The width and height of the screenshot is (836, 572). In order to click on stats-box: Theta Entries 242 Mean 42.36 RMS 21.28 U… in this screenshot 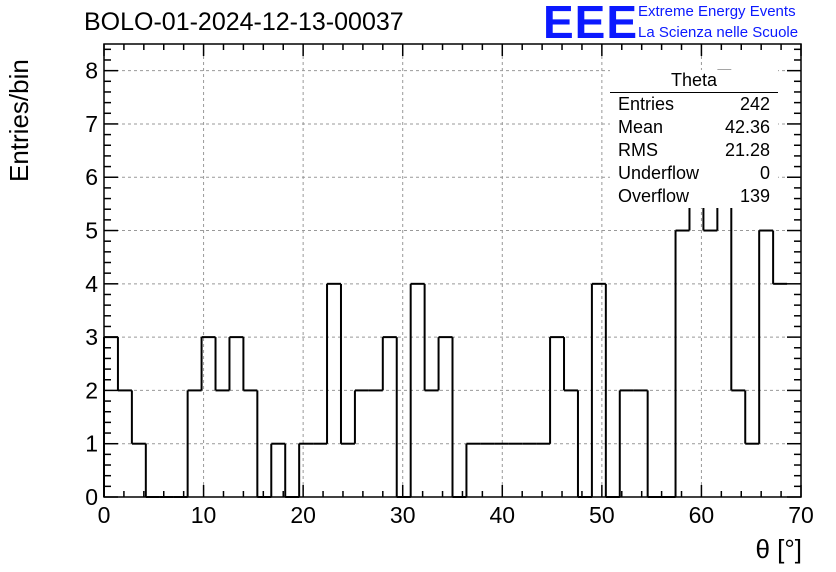, I will do `click(694, 139)`.